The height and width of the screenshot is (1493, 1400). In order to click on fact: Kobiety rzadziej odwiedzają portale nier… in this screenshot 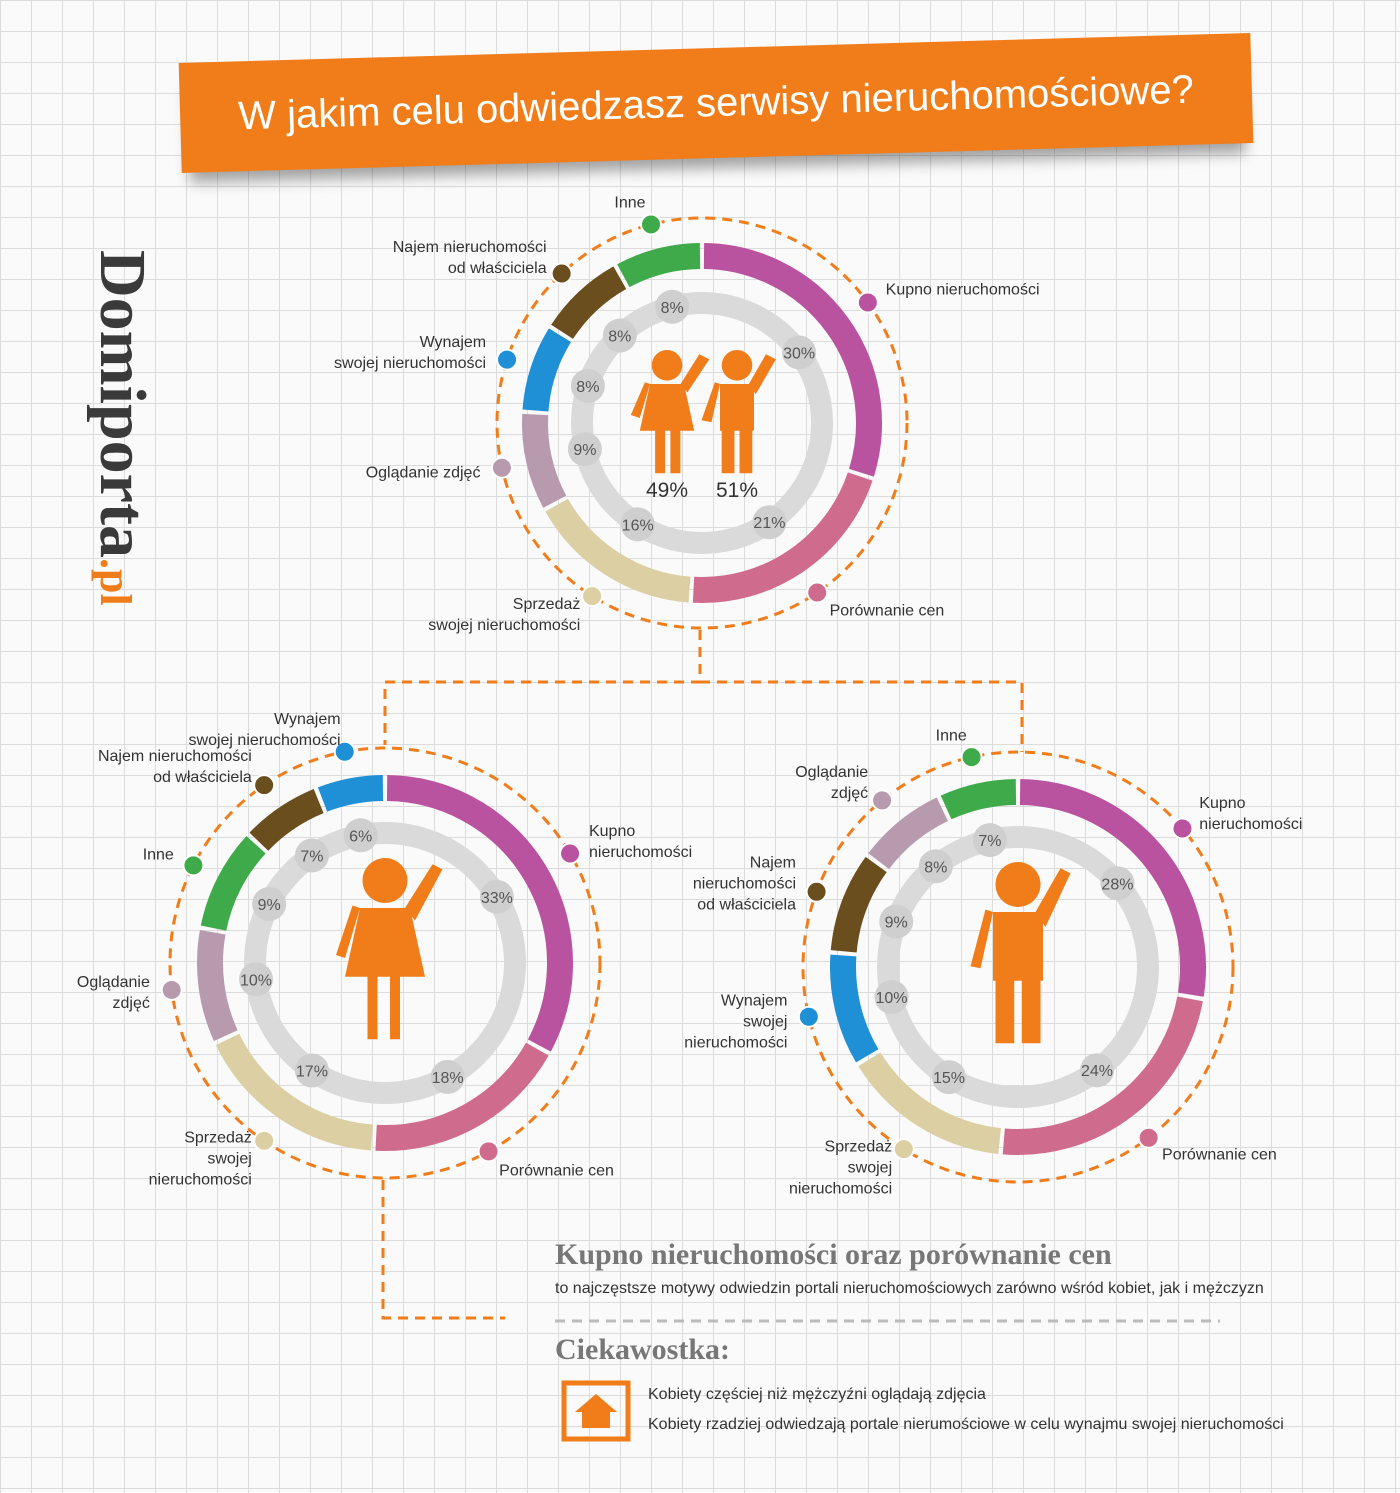, I will do `click(966, 1424)`.